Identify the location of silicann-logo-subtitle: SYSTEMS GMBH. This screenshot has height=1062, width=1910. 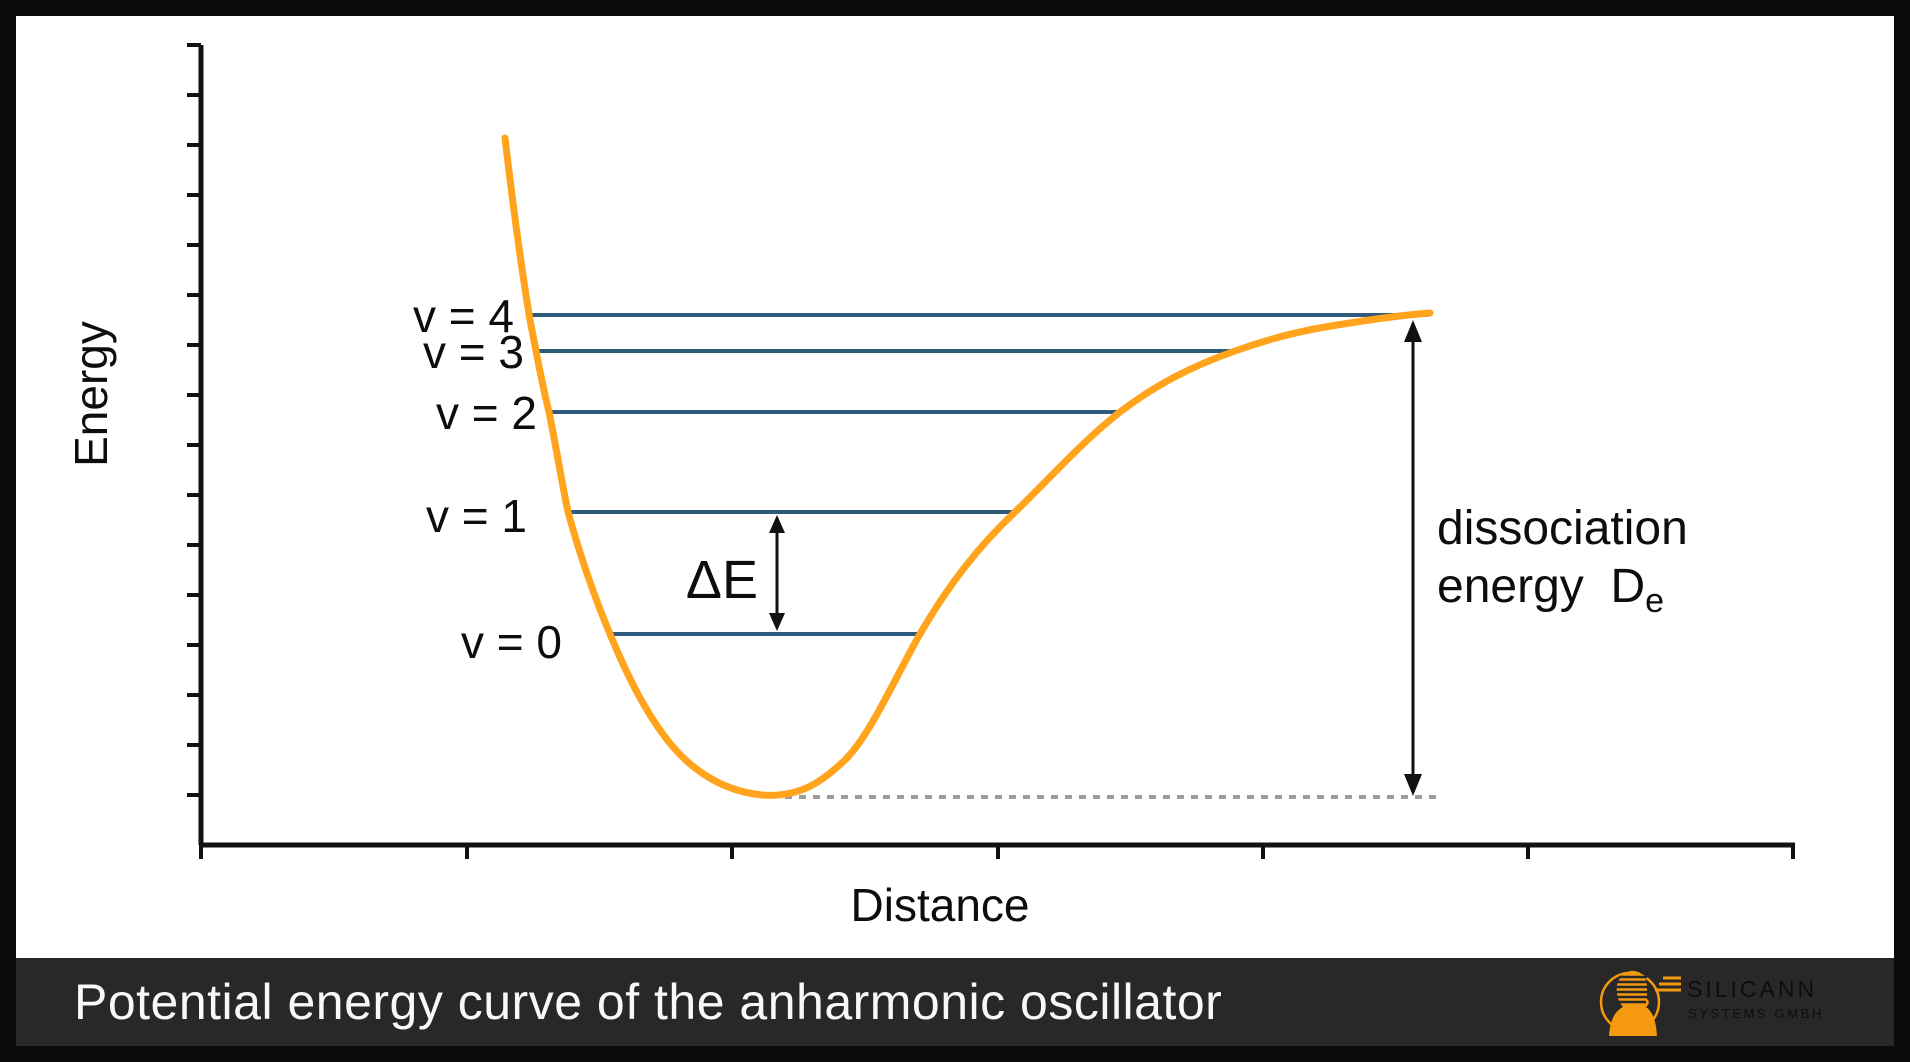
(1756, 1013).